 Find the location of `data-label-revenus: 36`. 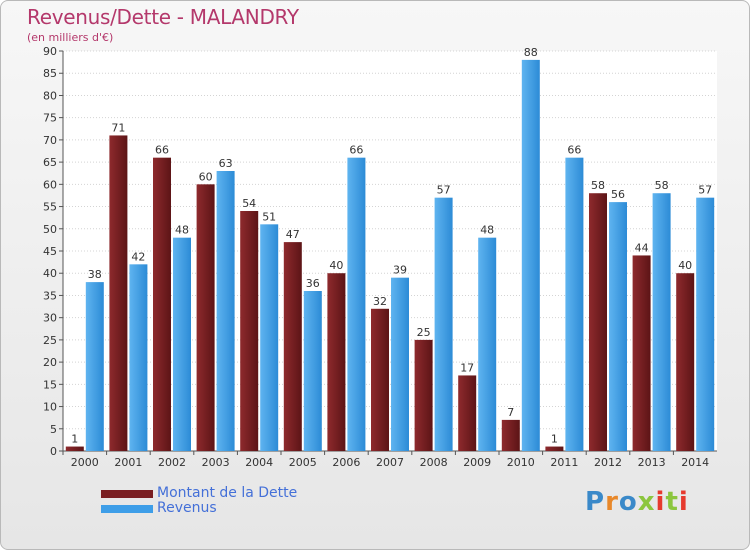

data-label-revenus: 36 is located at coordinates (313, 283).